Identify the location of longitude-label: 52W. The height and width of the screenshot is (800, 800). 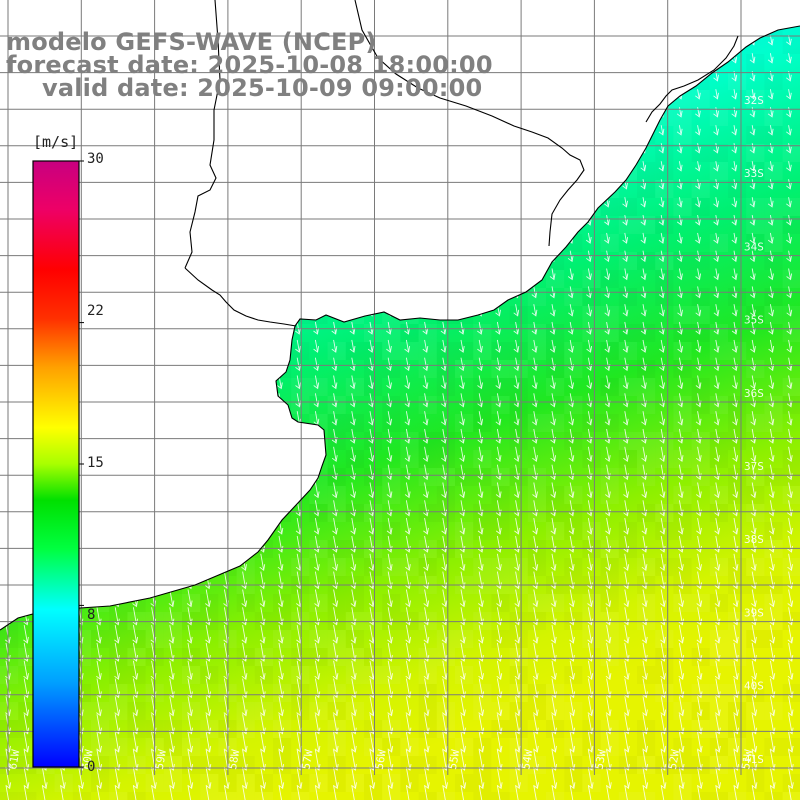
(674, 759).